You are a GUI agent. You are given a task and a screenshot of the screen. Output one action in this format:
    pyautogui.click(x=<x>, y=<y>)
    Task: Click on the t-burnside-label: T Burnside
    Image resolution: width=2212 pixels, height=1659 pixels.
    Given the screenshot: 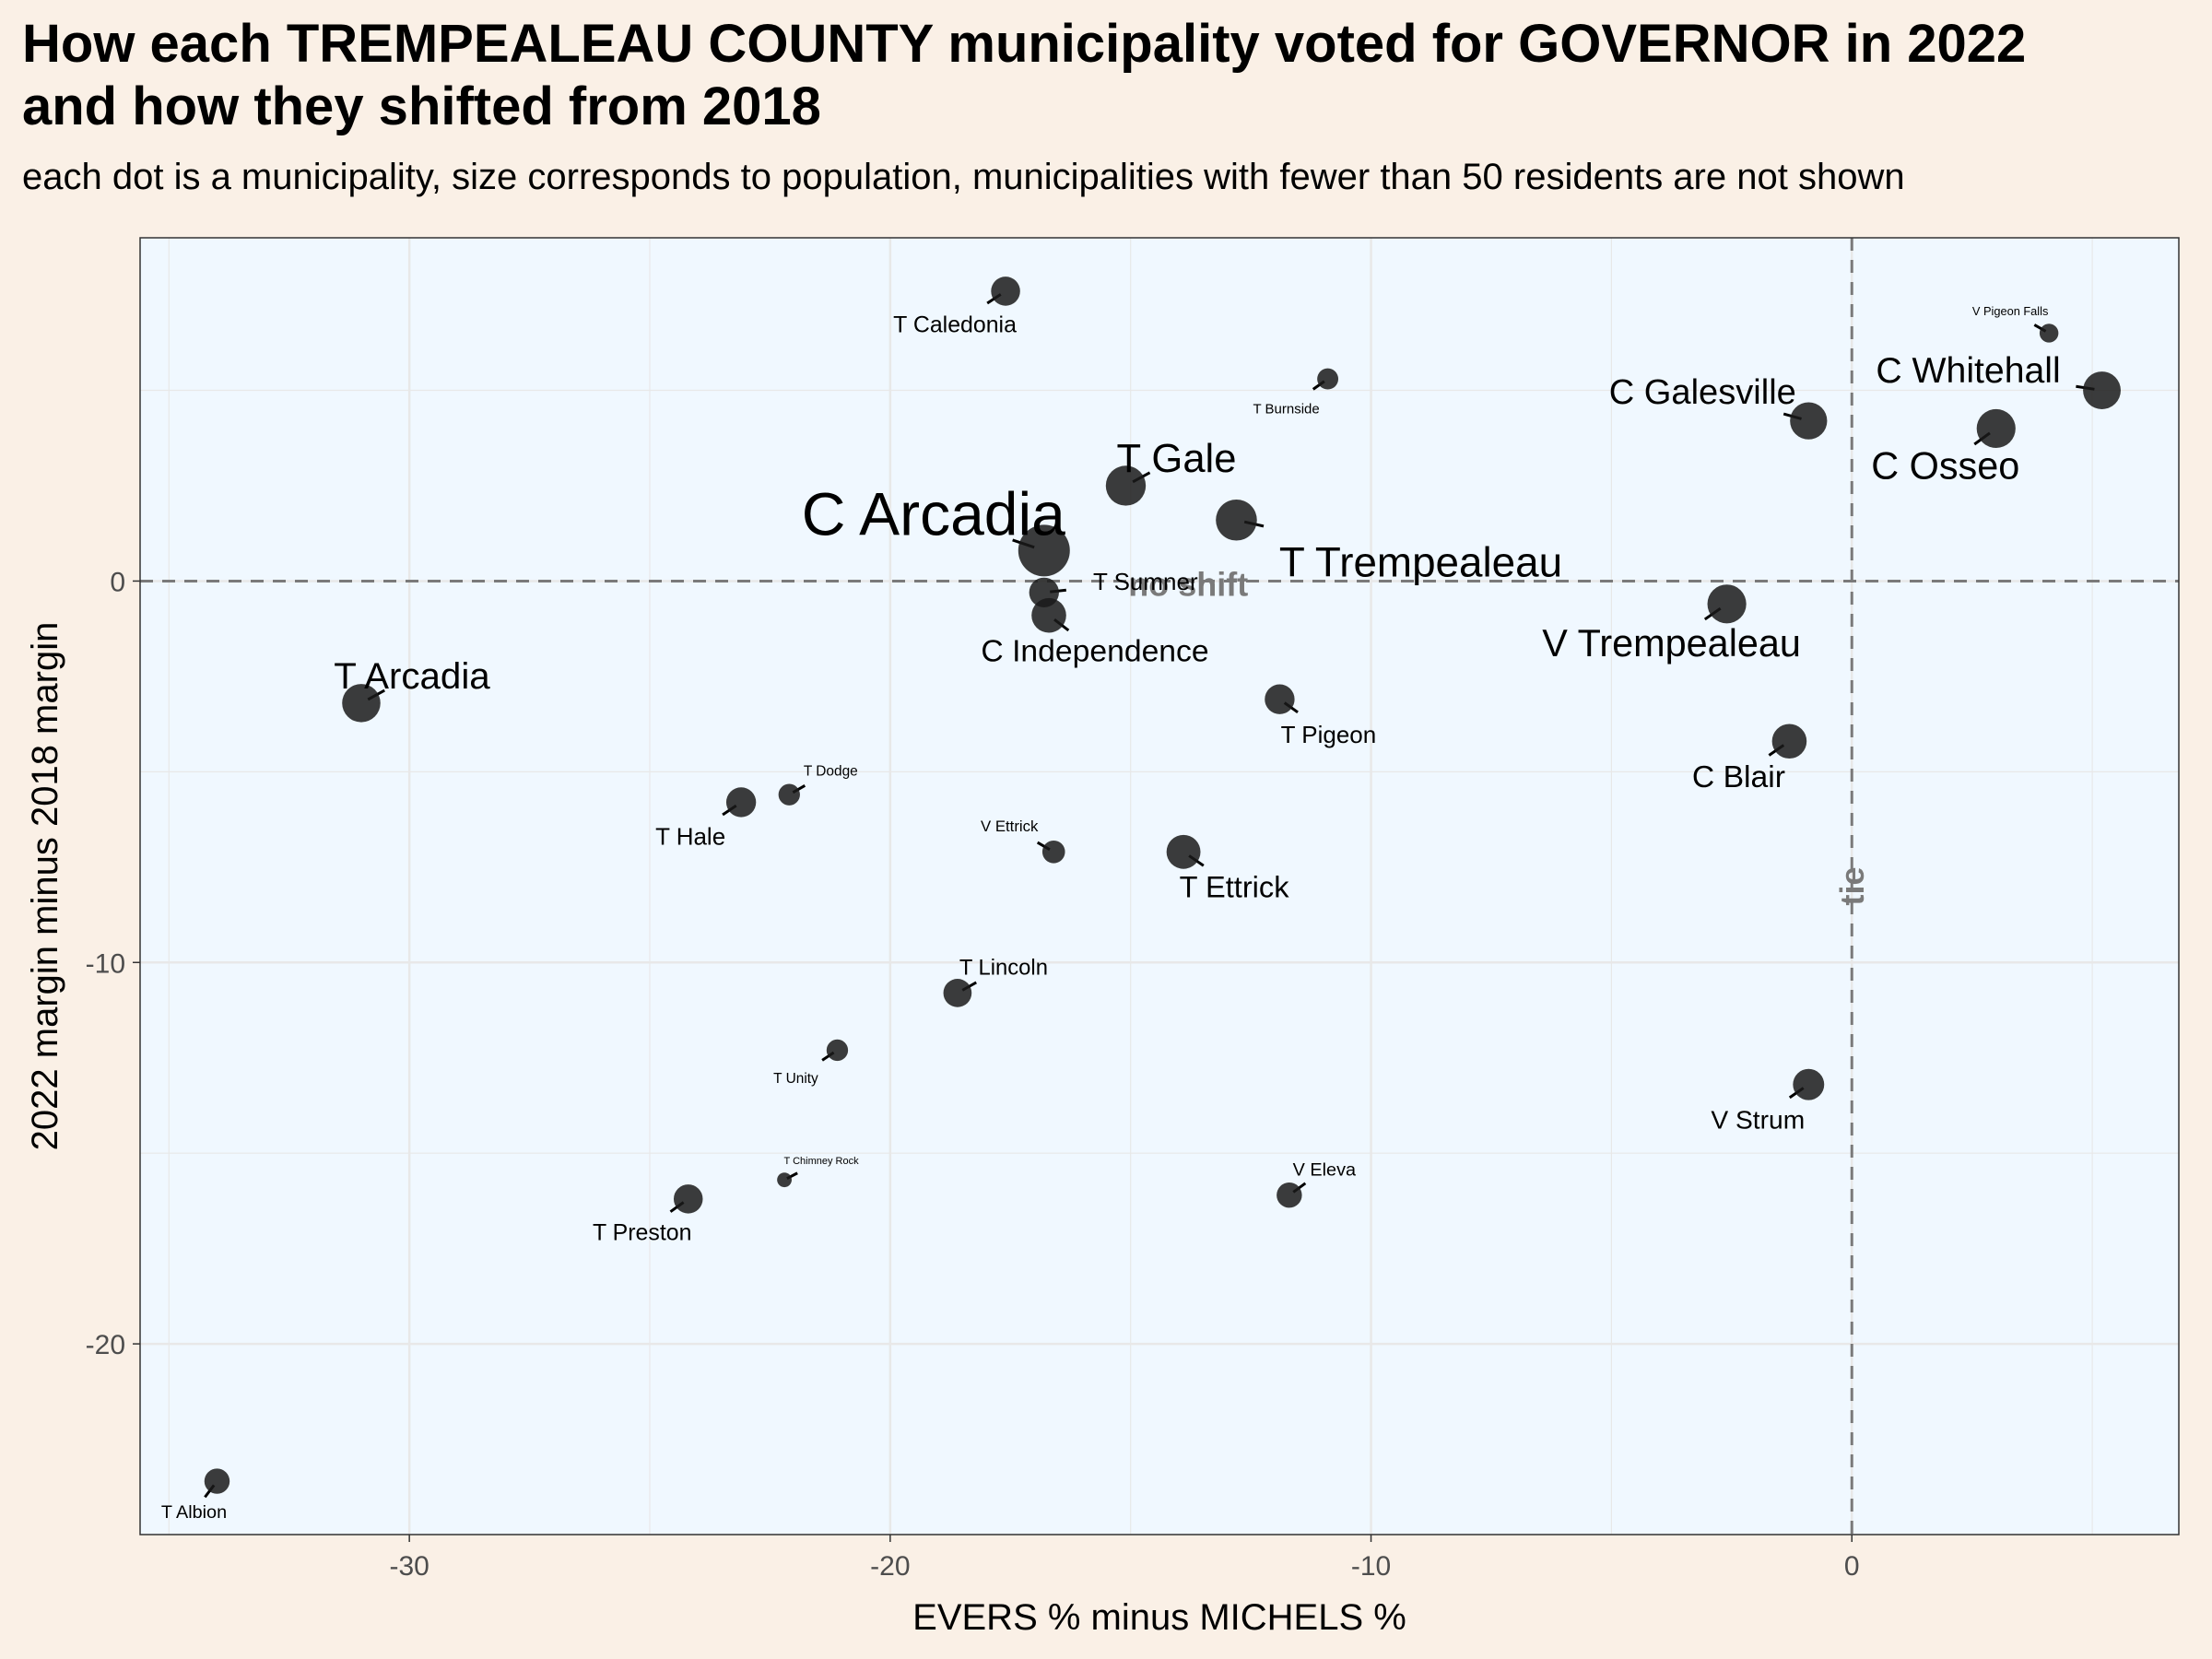 What is the action you would take?
    pyautogui.click(x=1286, y=409)
    